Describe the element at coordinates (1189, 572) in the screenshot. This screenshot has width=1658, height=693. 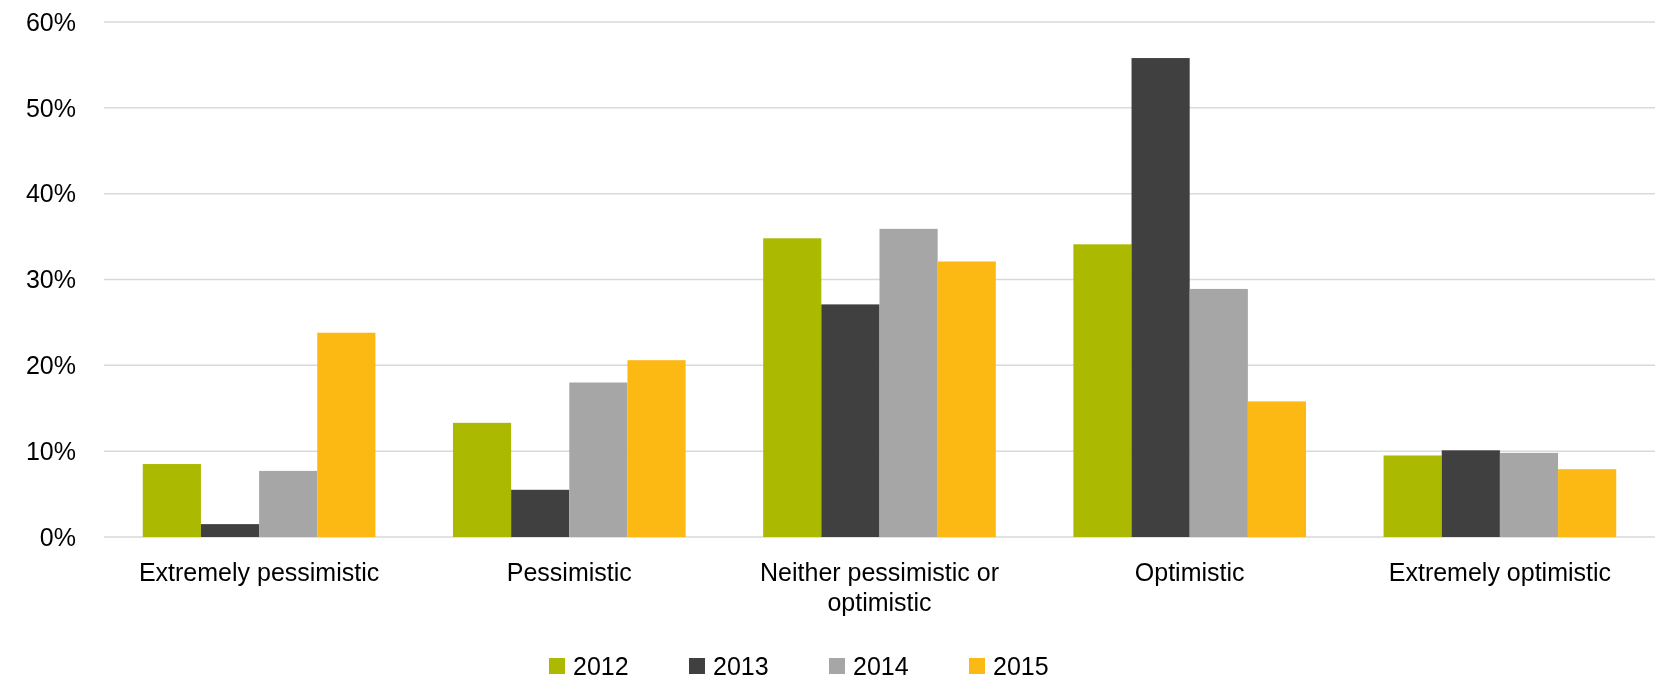
I see `x-tick-label: Optimistic` at that location.